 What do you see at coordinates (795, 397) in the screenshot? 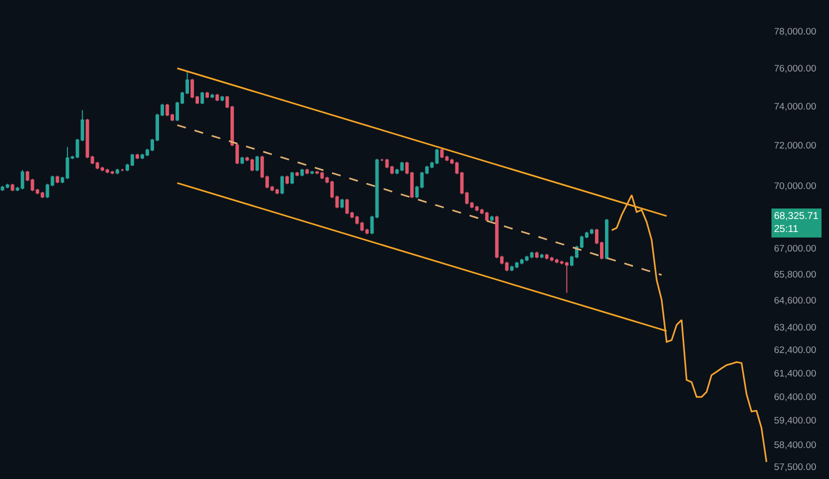
I see `y-tick-label: 60,400.00` at bounding box center [795, 397].